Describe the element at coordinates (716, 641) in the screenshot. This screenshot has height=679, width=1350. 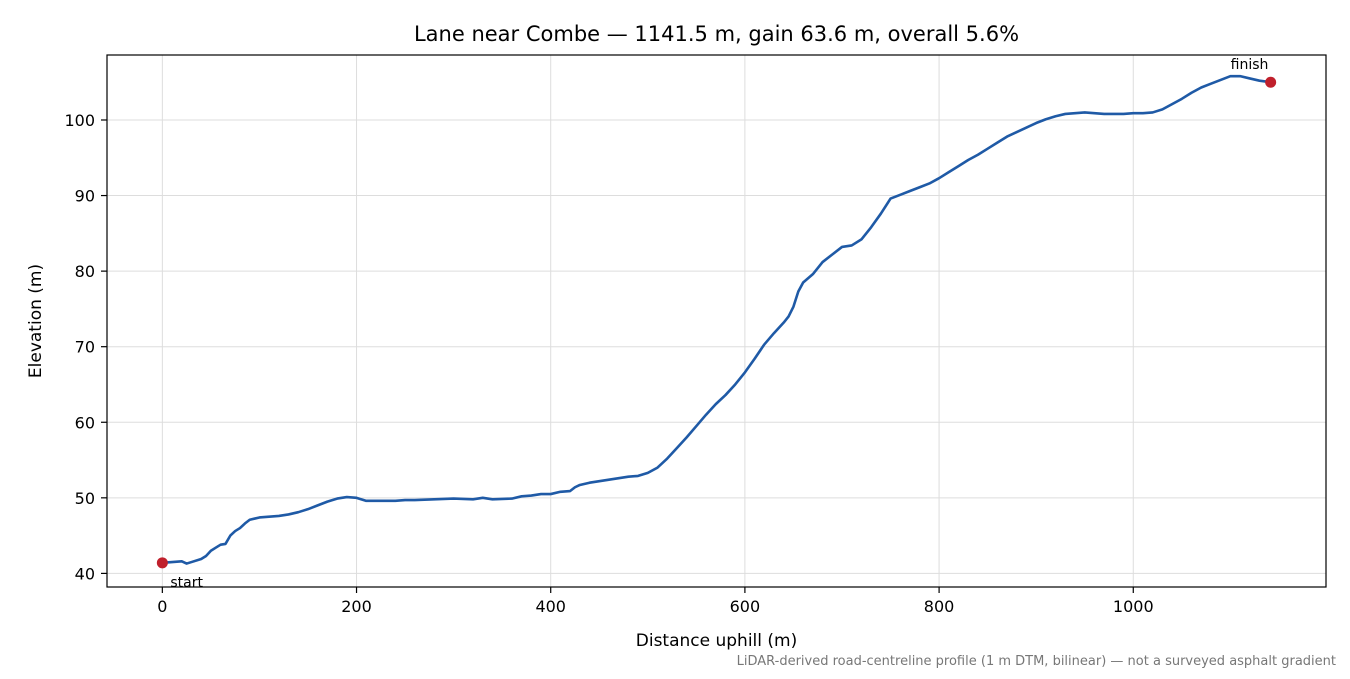
I see `x-axis-label: Distance uphill (m)` at that location.